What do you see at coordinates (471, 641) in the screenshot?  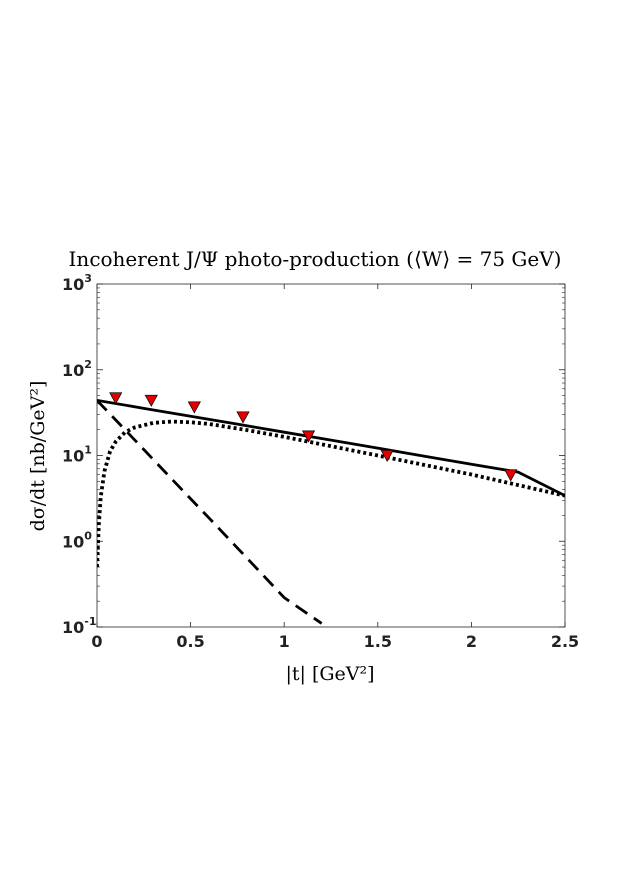 I see `x-tick-label: 2` at bounding box center [471, 641].